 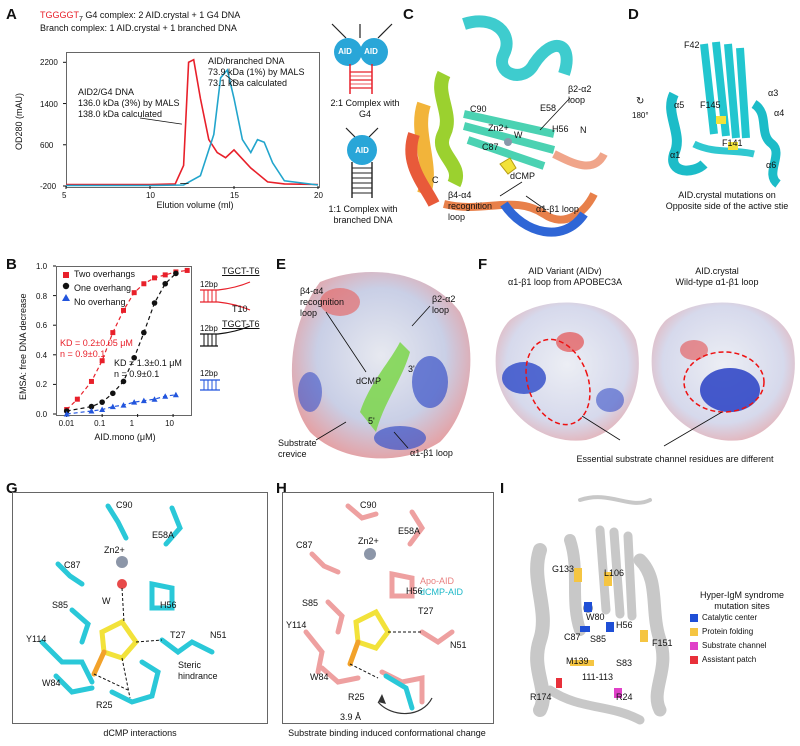 What do you see at coordinates (241, 271) in the screenshot?
I see `dna-top-seq: TGCT-T6` at bounding box center [241, 271].